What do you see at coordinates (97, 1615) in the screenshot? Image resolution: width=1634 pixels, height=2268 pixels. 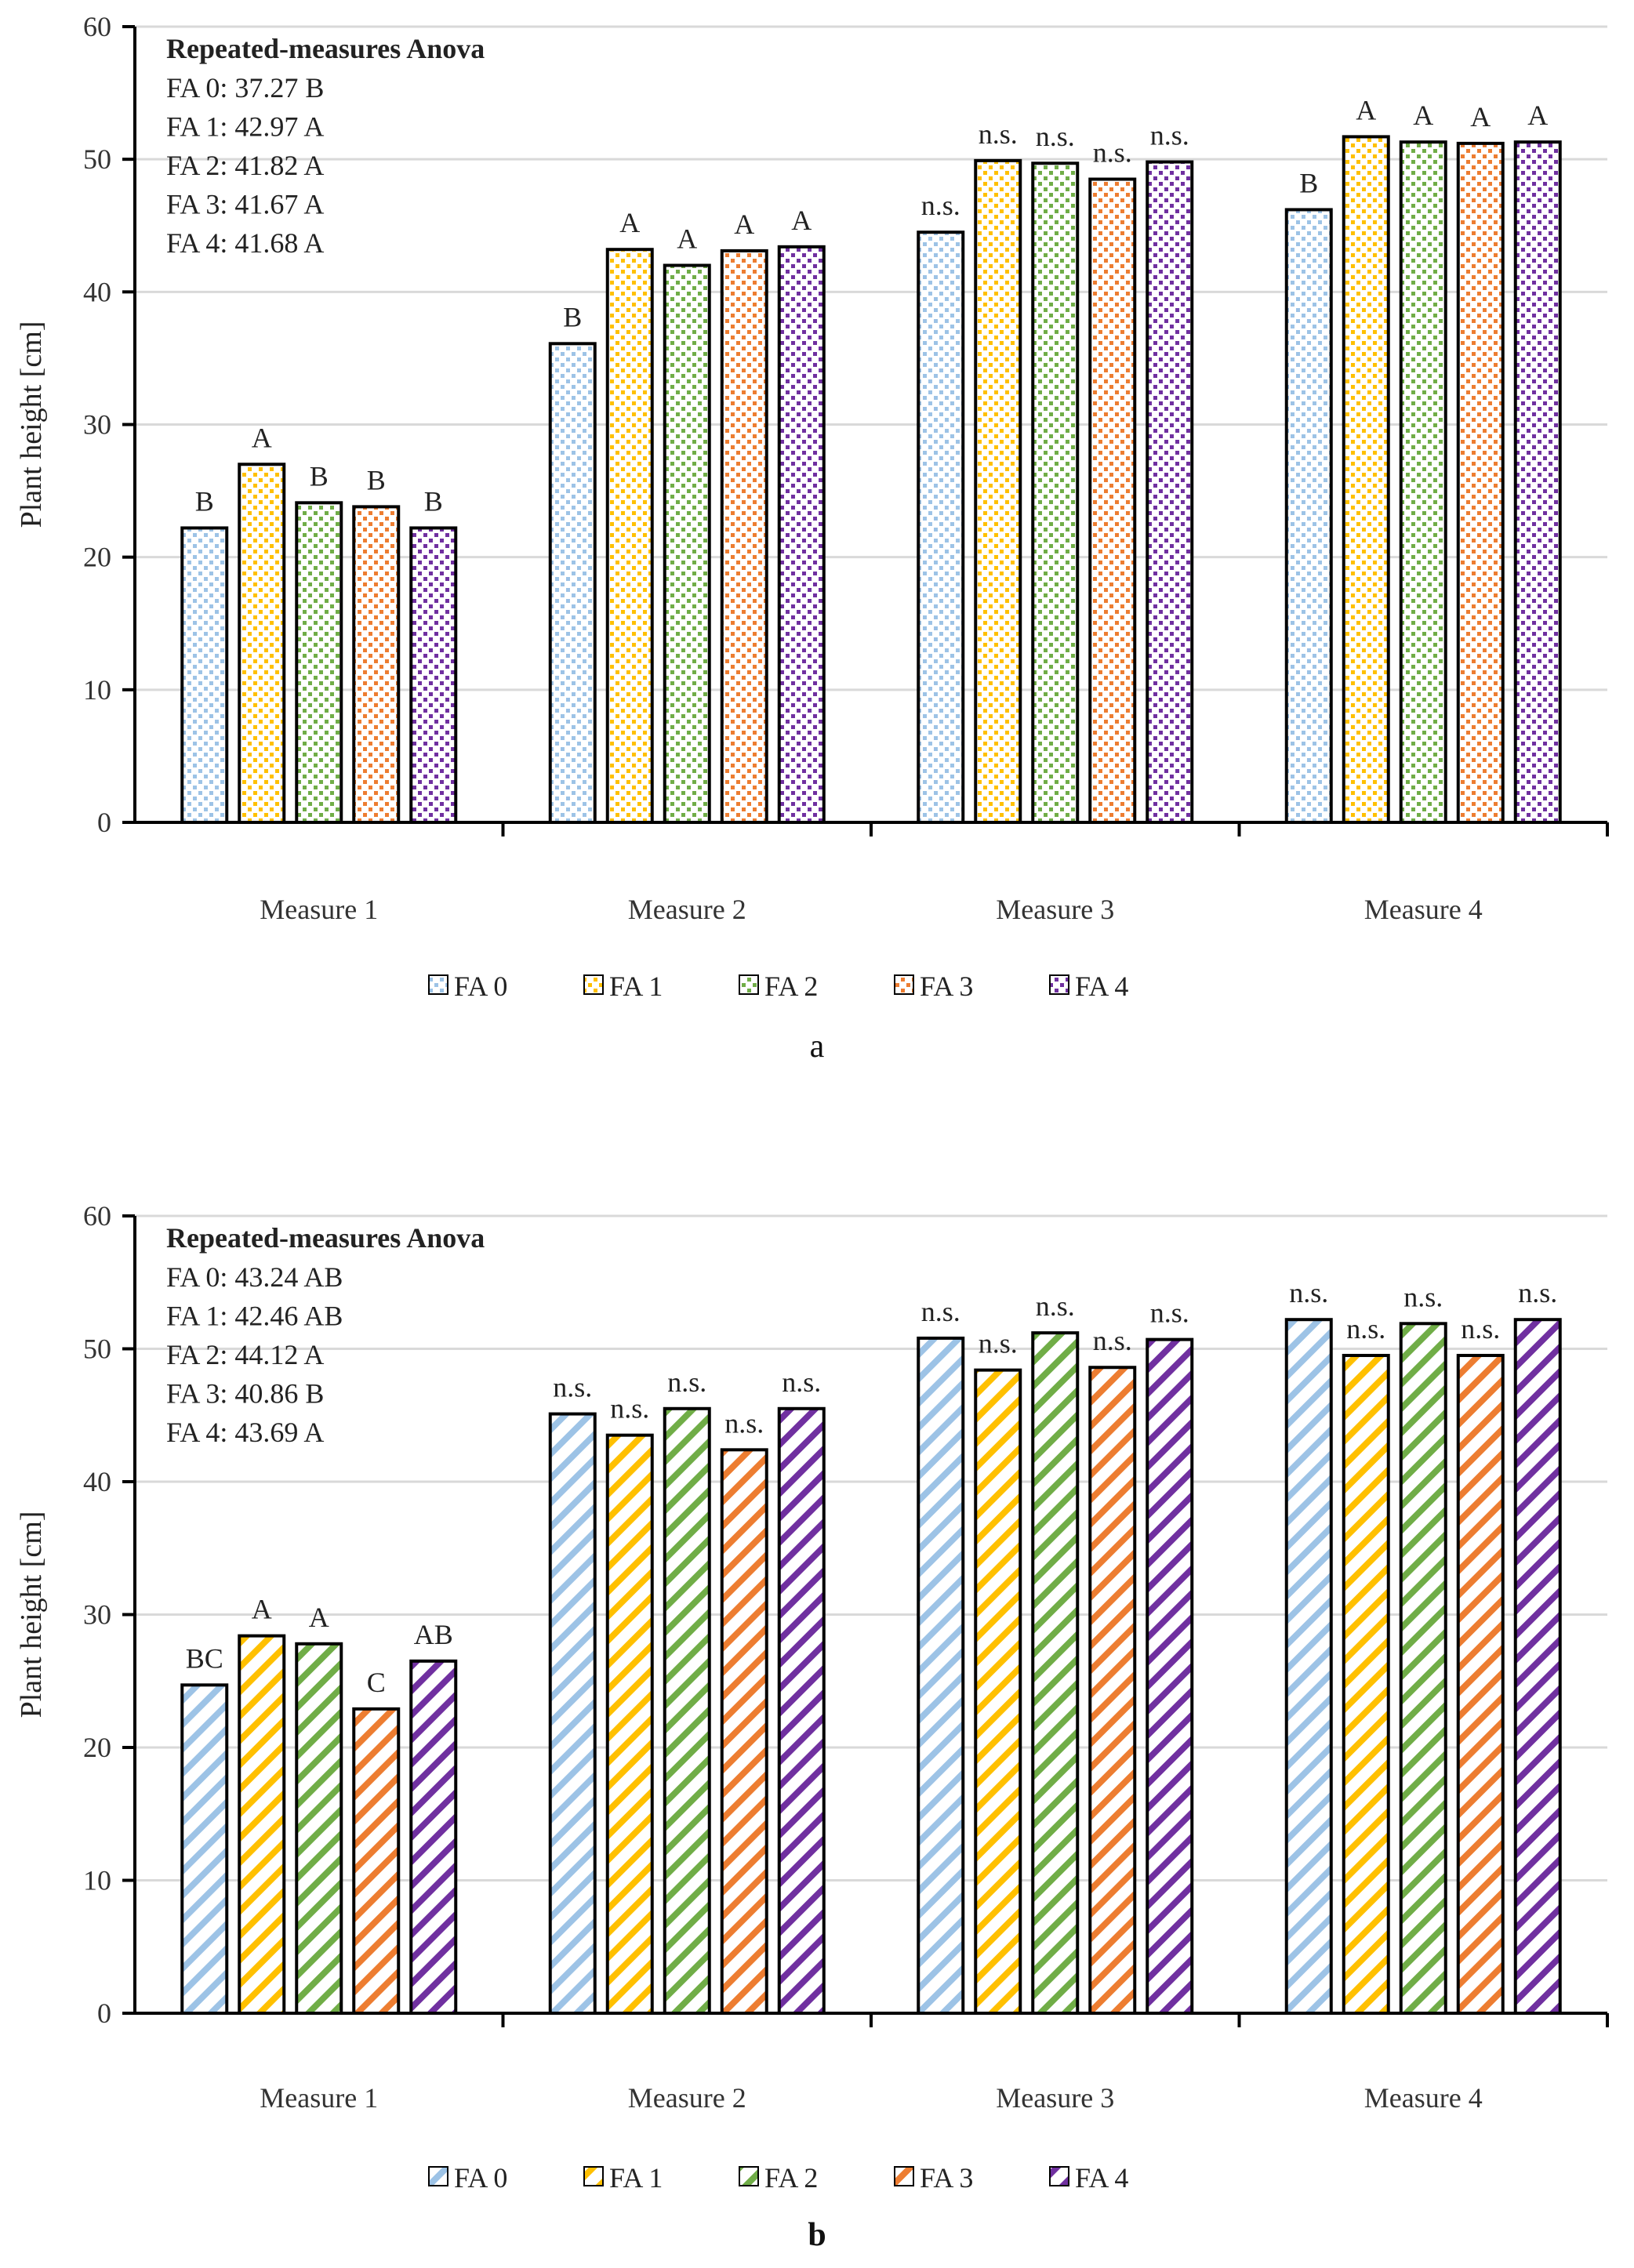 I see `y-tick-label: 30` at bounding box center [97, 1615].